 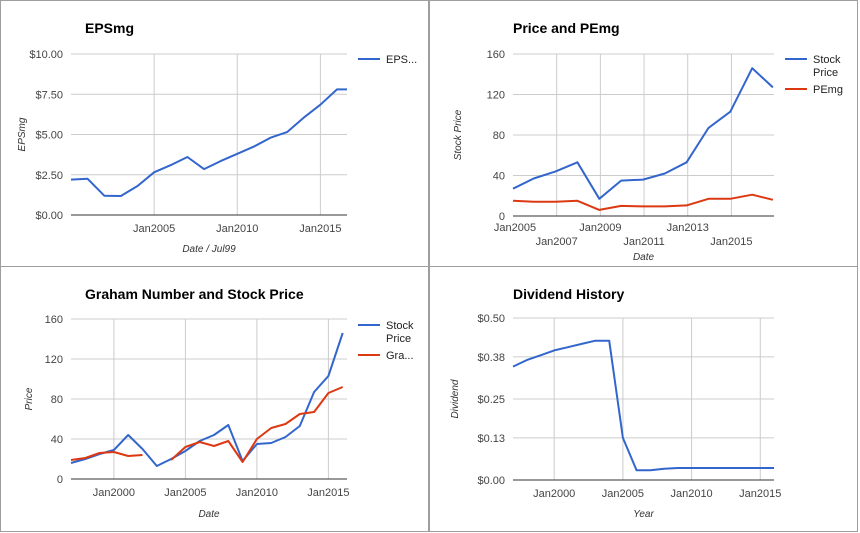 What do you see at coordinates (109, 28) in the screenshot?
I see `chart-title-epsmg: EPSmg` at bounding box center [109, 28].